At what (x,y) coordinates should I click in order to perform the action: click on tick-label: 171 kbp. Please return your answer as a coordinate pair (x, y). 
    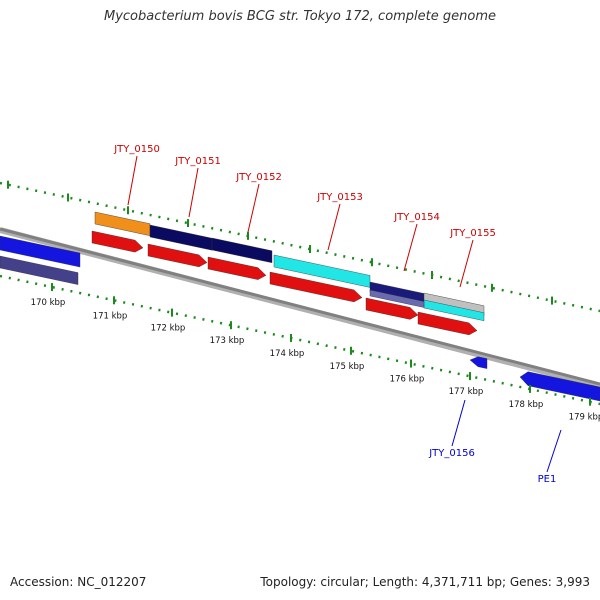
    Looking at the image, I should click on (110, 316).